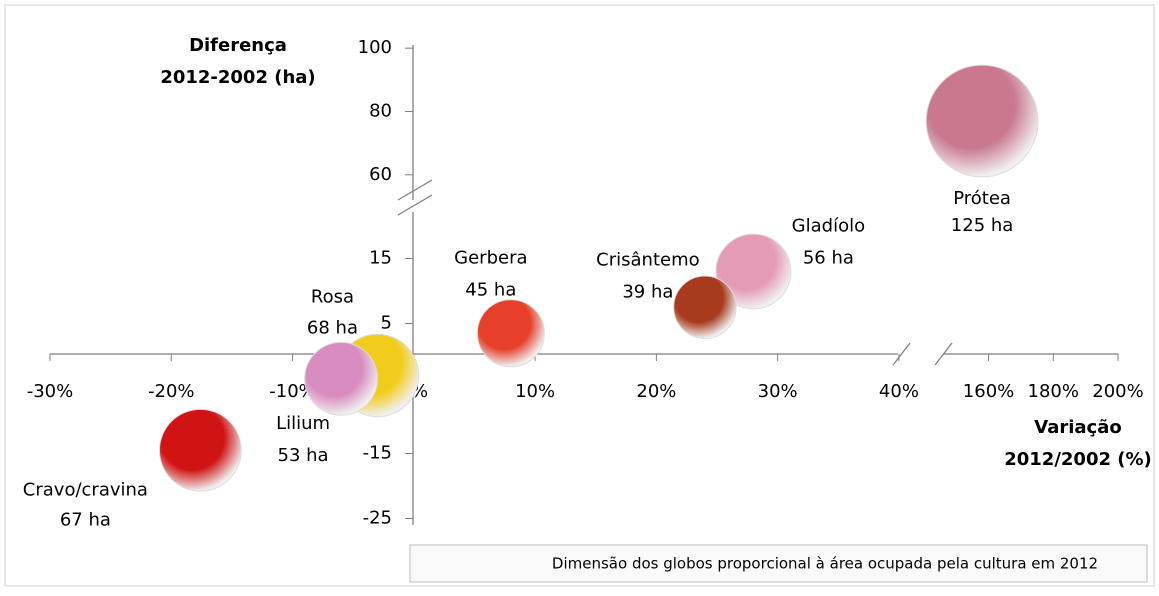 The height and width of the screenshot is (596, 1159). What do you see at coordinates (899, 391) in the screenshot?
I see `x-tick-label: 40%` at bounding box center [899, 391].